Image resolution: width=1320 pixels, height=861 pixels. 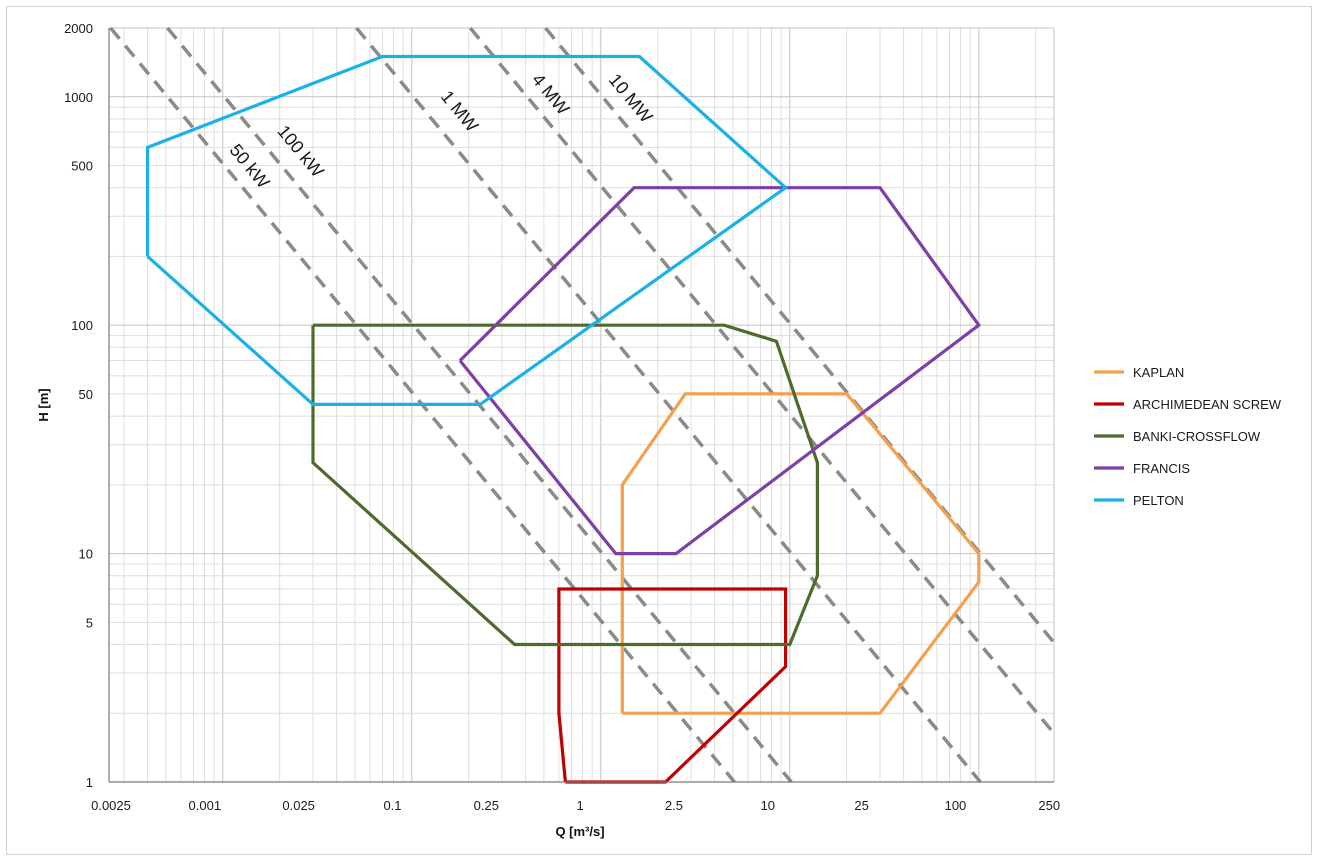 What do you see at coordinates (672, 685) in the screenshot?
I see `series-archimedean-screw` at bounding box center [672, 685].